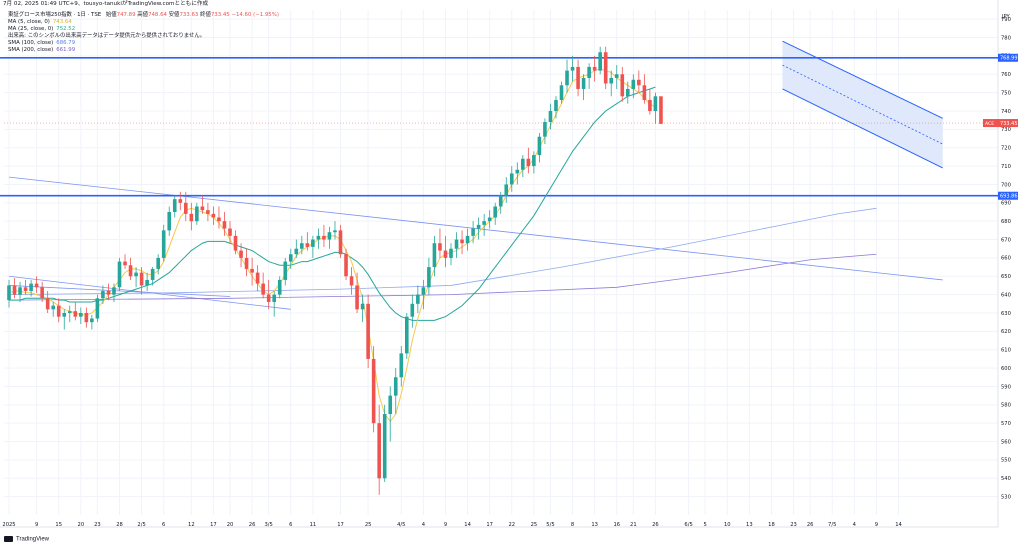 This screenshot has height=546, width=1024. I want to click on indicator-volume: 出来高: このシンボルの出来高データはデータ提供元から提供されておりません。, so click(107, 36).